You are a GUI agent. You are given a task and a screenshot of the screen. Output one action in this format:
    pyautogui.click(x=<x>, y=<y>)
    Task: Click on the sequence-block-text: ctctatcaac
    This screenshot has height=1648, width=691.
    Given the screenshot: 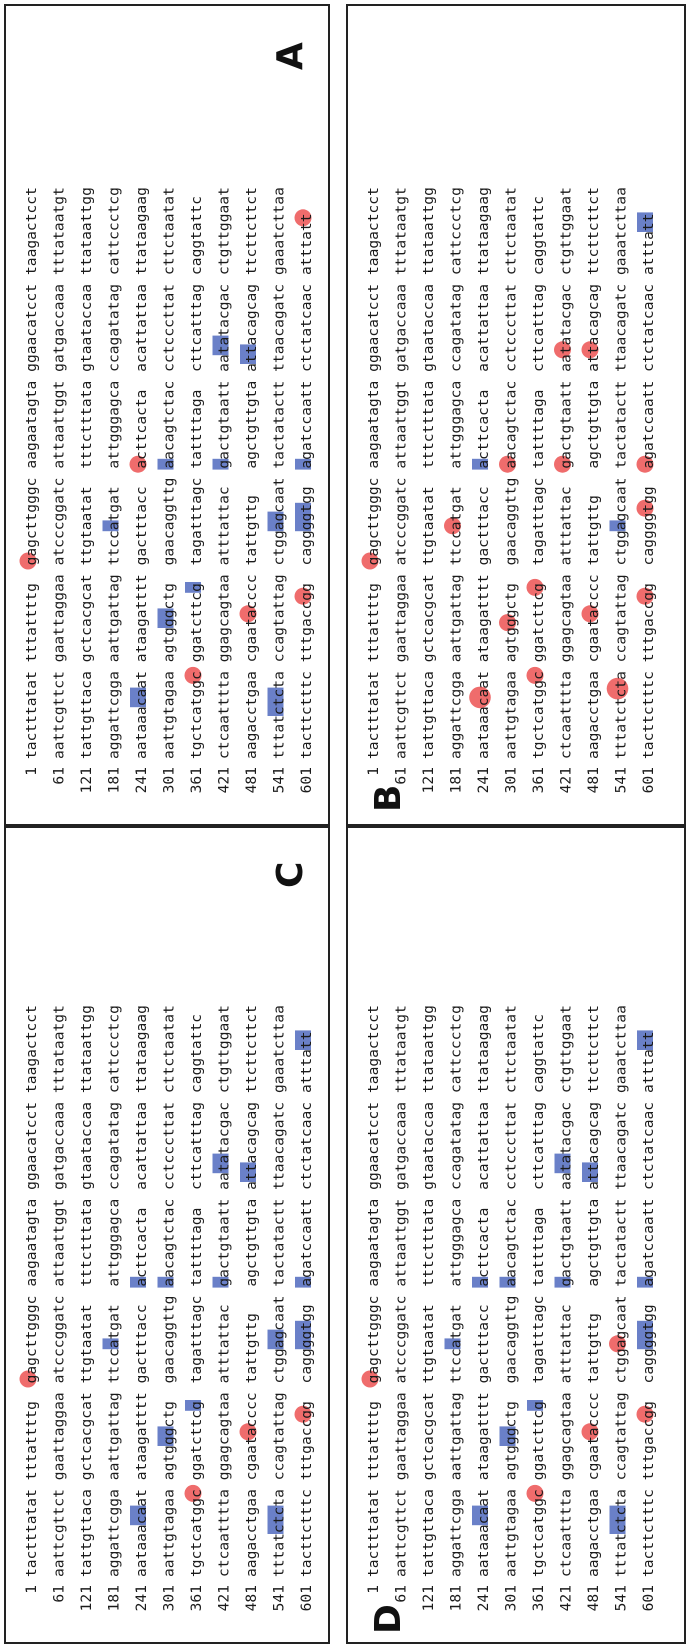 What is the action you would take?
    pyautogui.click(x=648, y=328)
    